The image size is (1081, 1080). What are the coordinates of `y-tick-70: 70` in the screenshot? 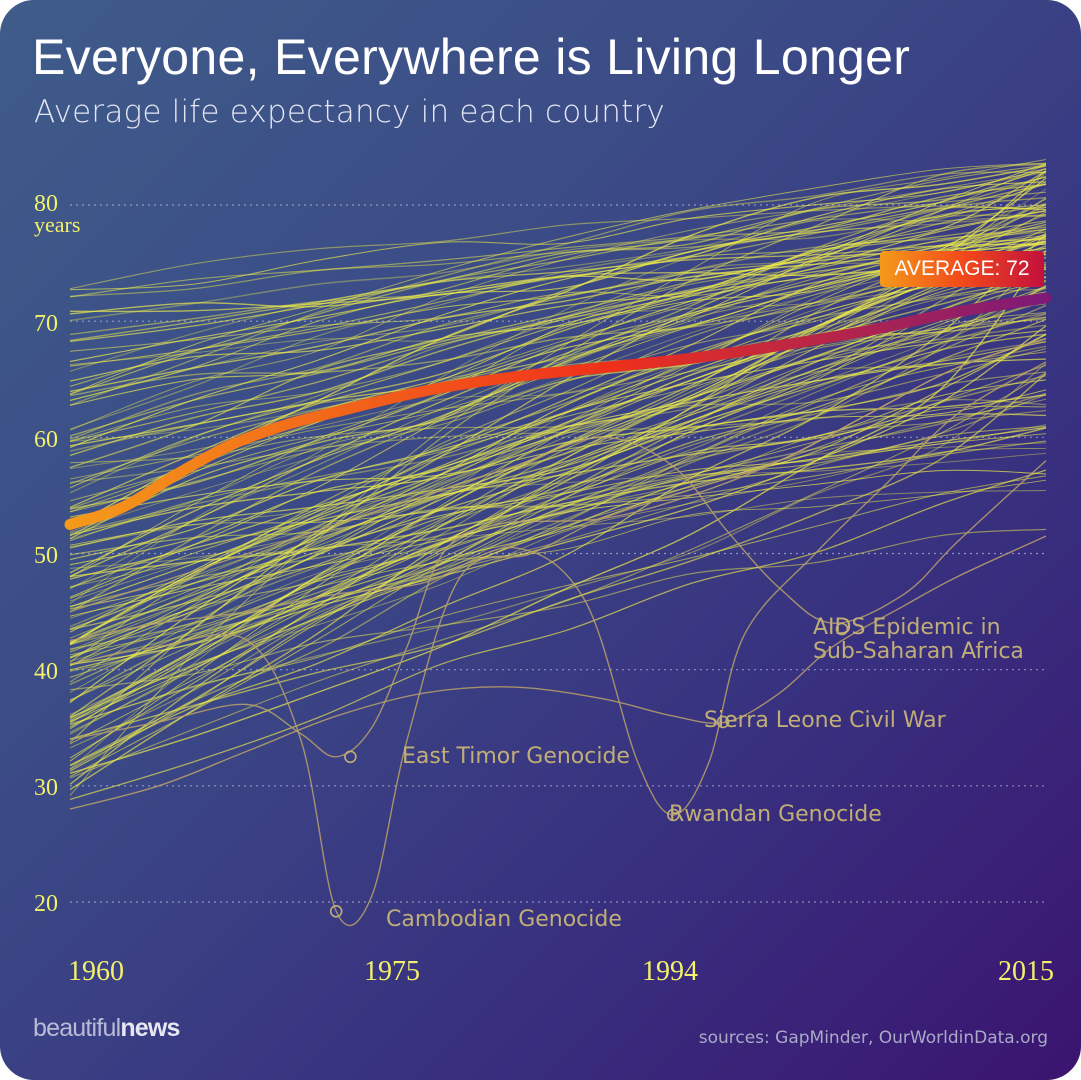 It's located at (46, 324).